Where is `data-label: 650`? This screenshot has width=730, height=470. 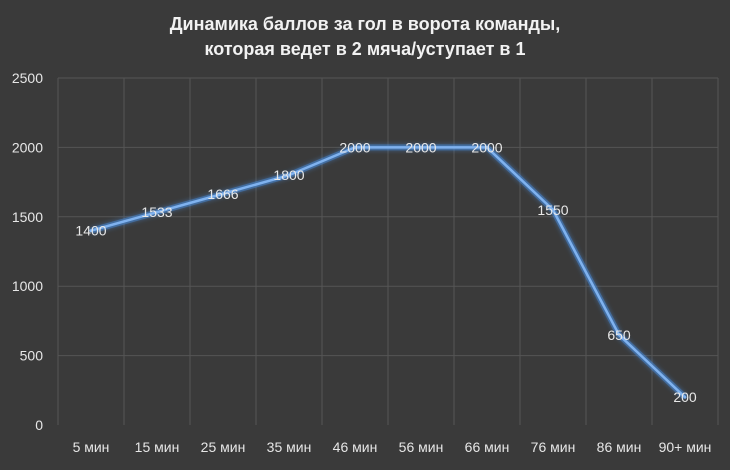
data-label: 650 is located at coordinates (619, 335).